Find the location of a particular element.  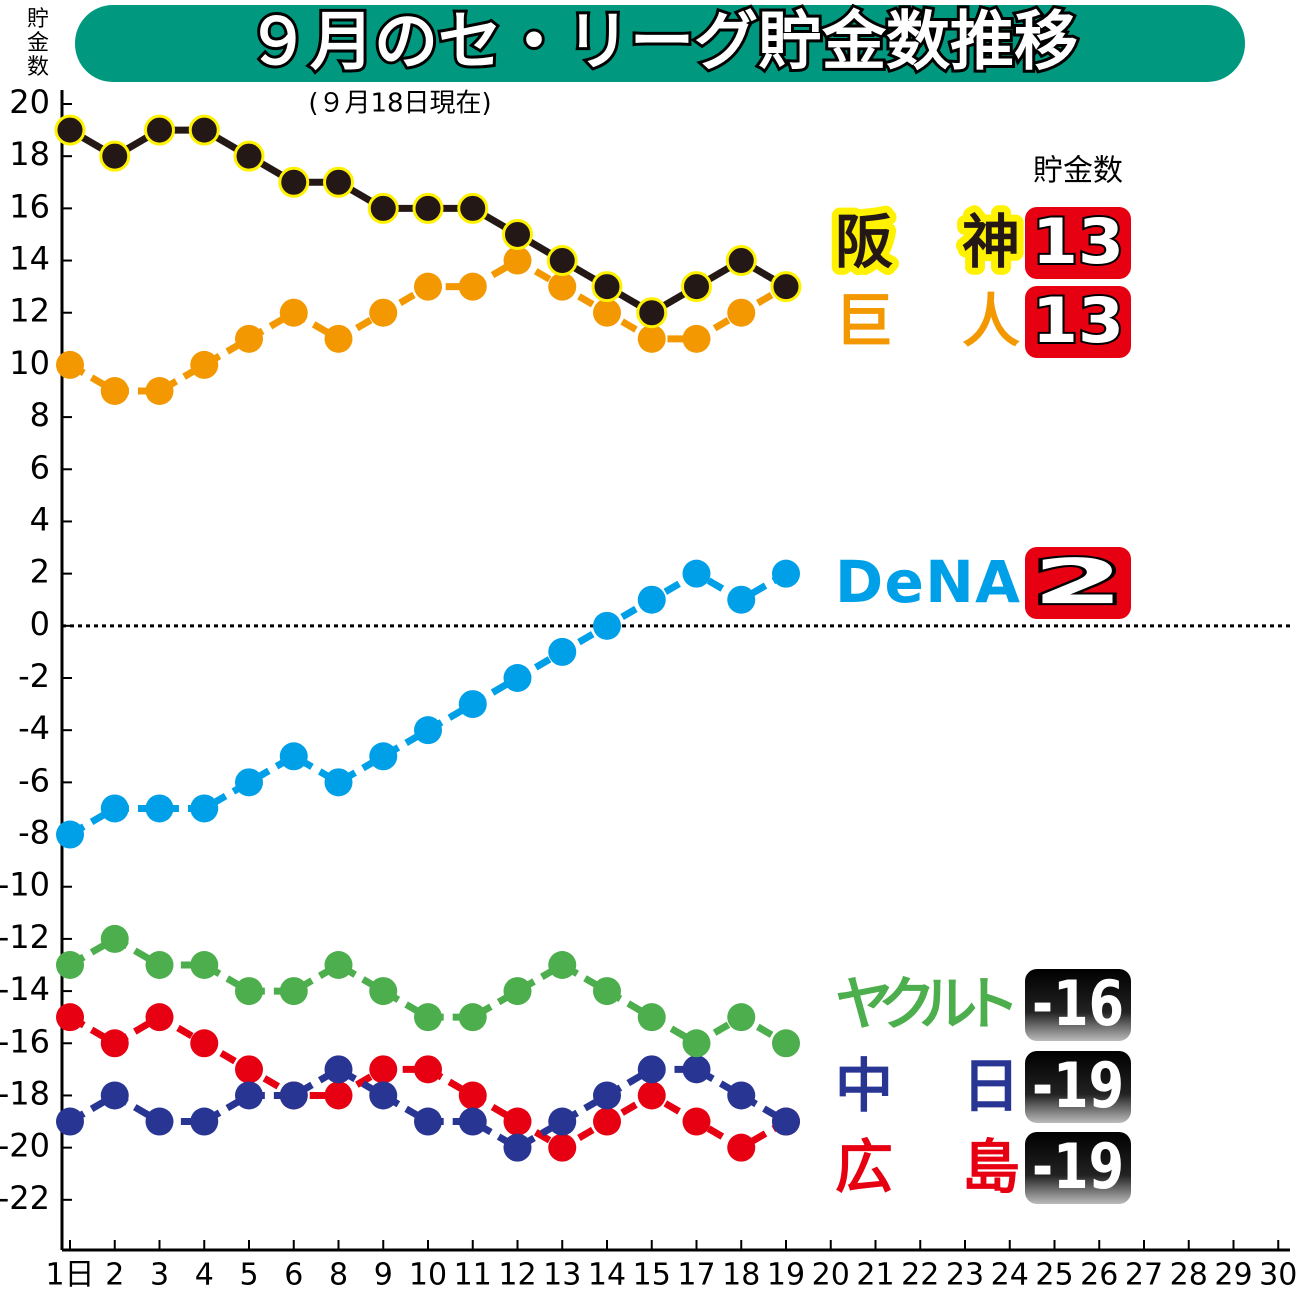

legend-title: 貯金数 is located at coordinates (1078, 171).